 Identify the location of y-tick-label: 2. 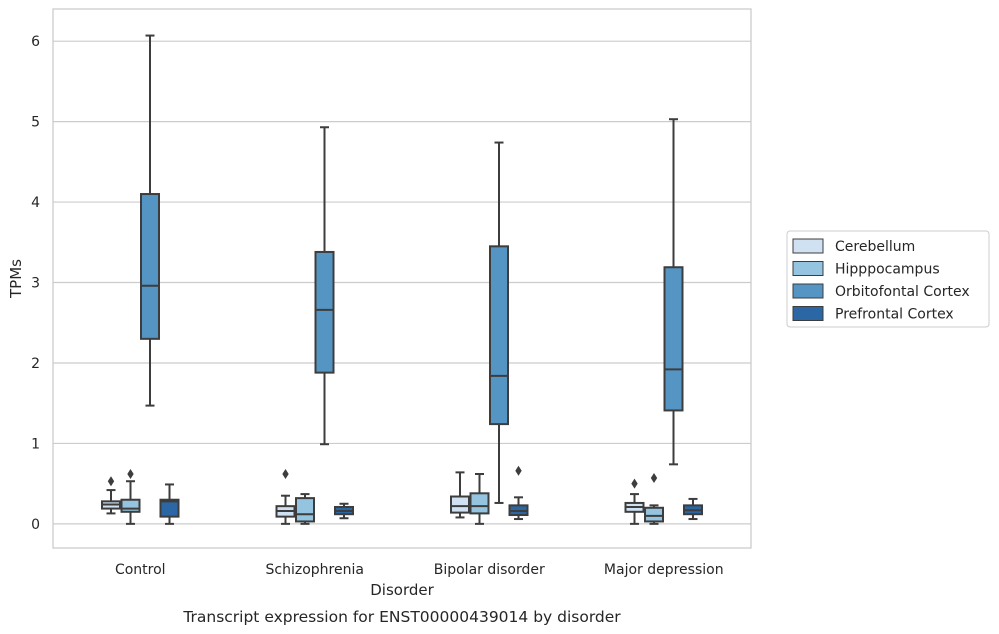
(35, 364).